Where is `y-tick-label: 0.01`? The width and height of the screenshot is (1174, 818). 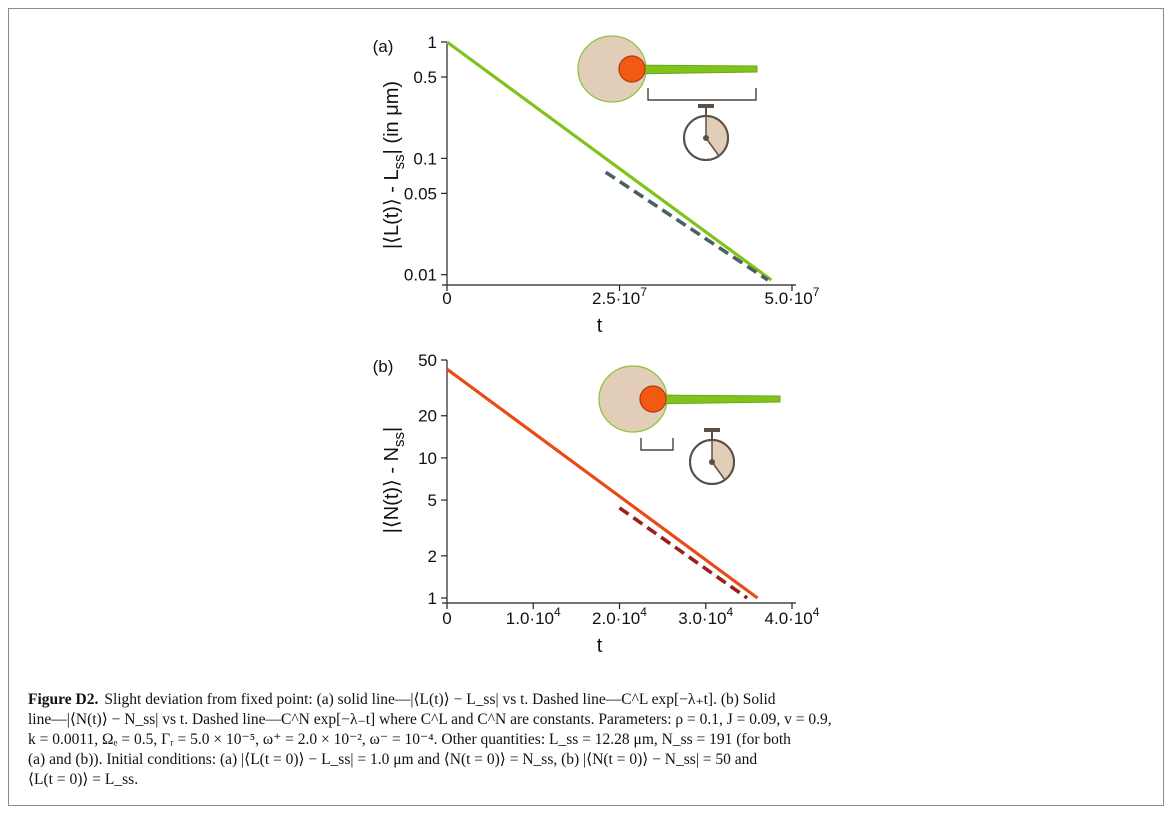
y-tick-label: 0.01 is located at coordinates (420, 275).